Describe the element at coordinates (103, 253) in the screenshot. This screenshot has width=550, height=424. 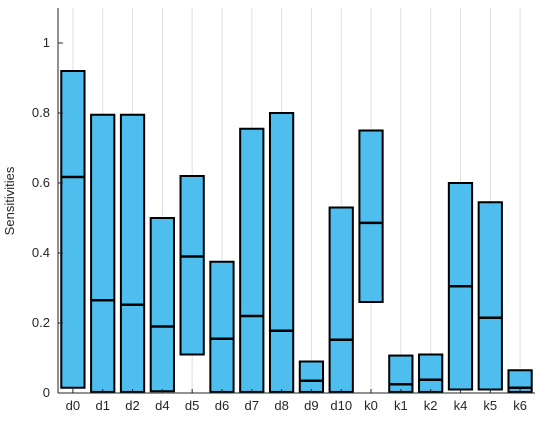
I see `bar-d1` at that location.